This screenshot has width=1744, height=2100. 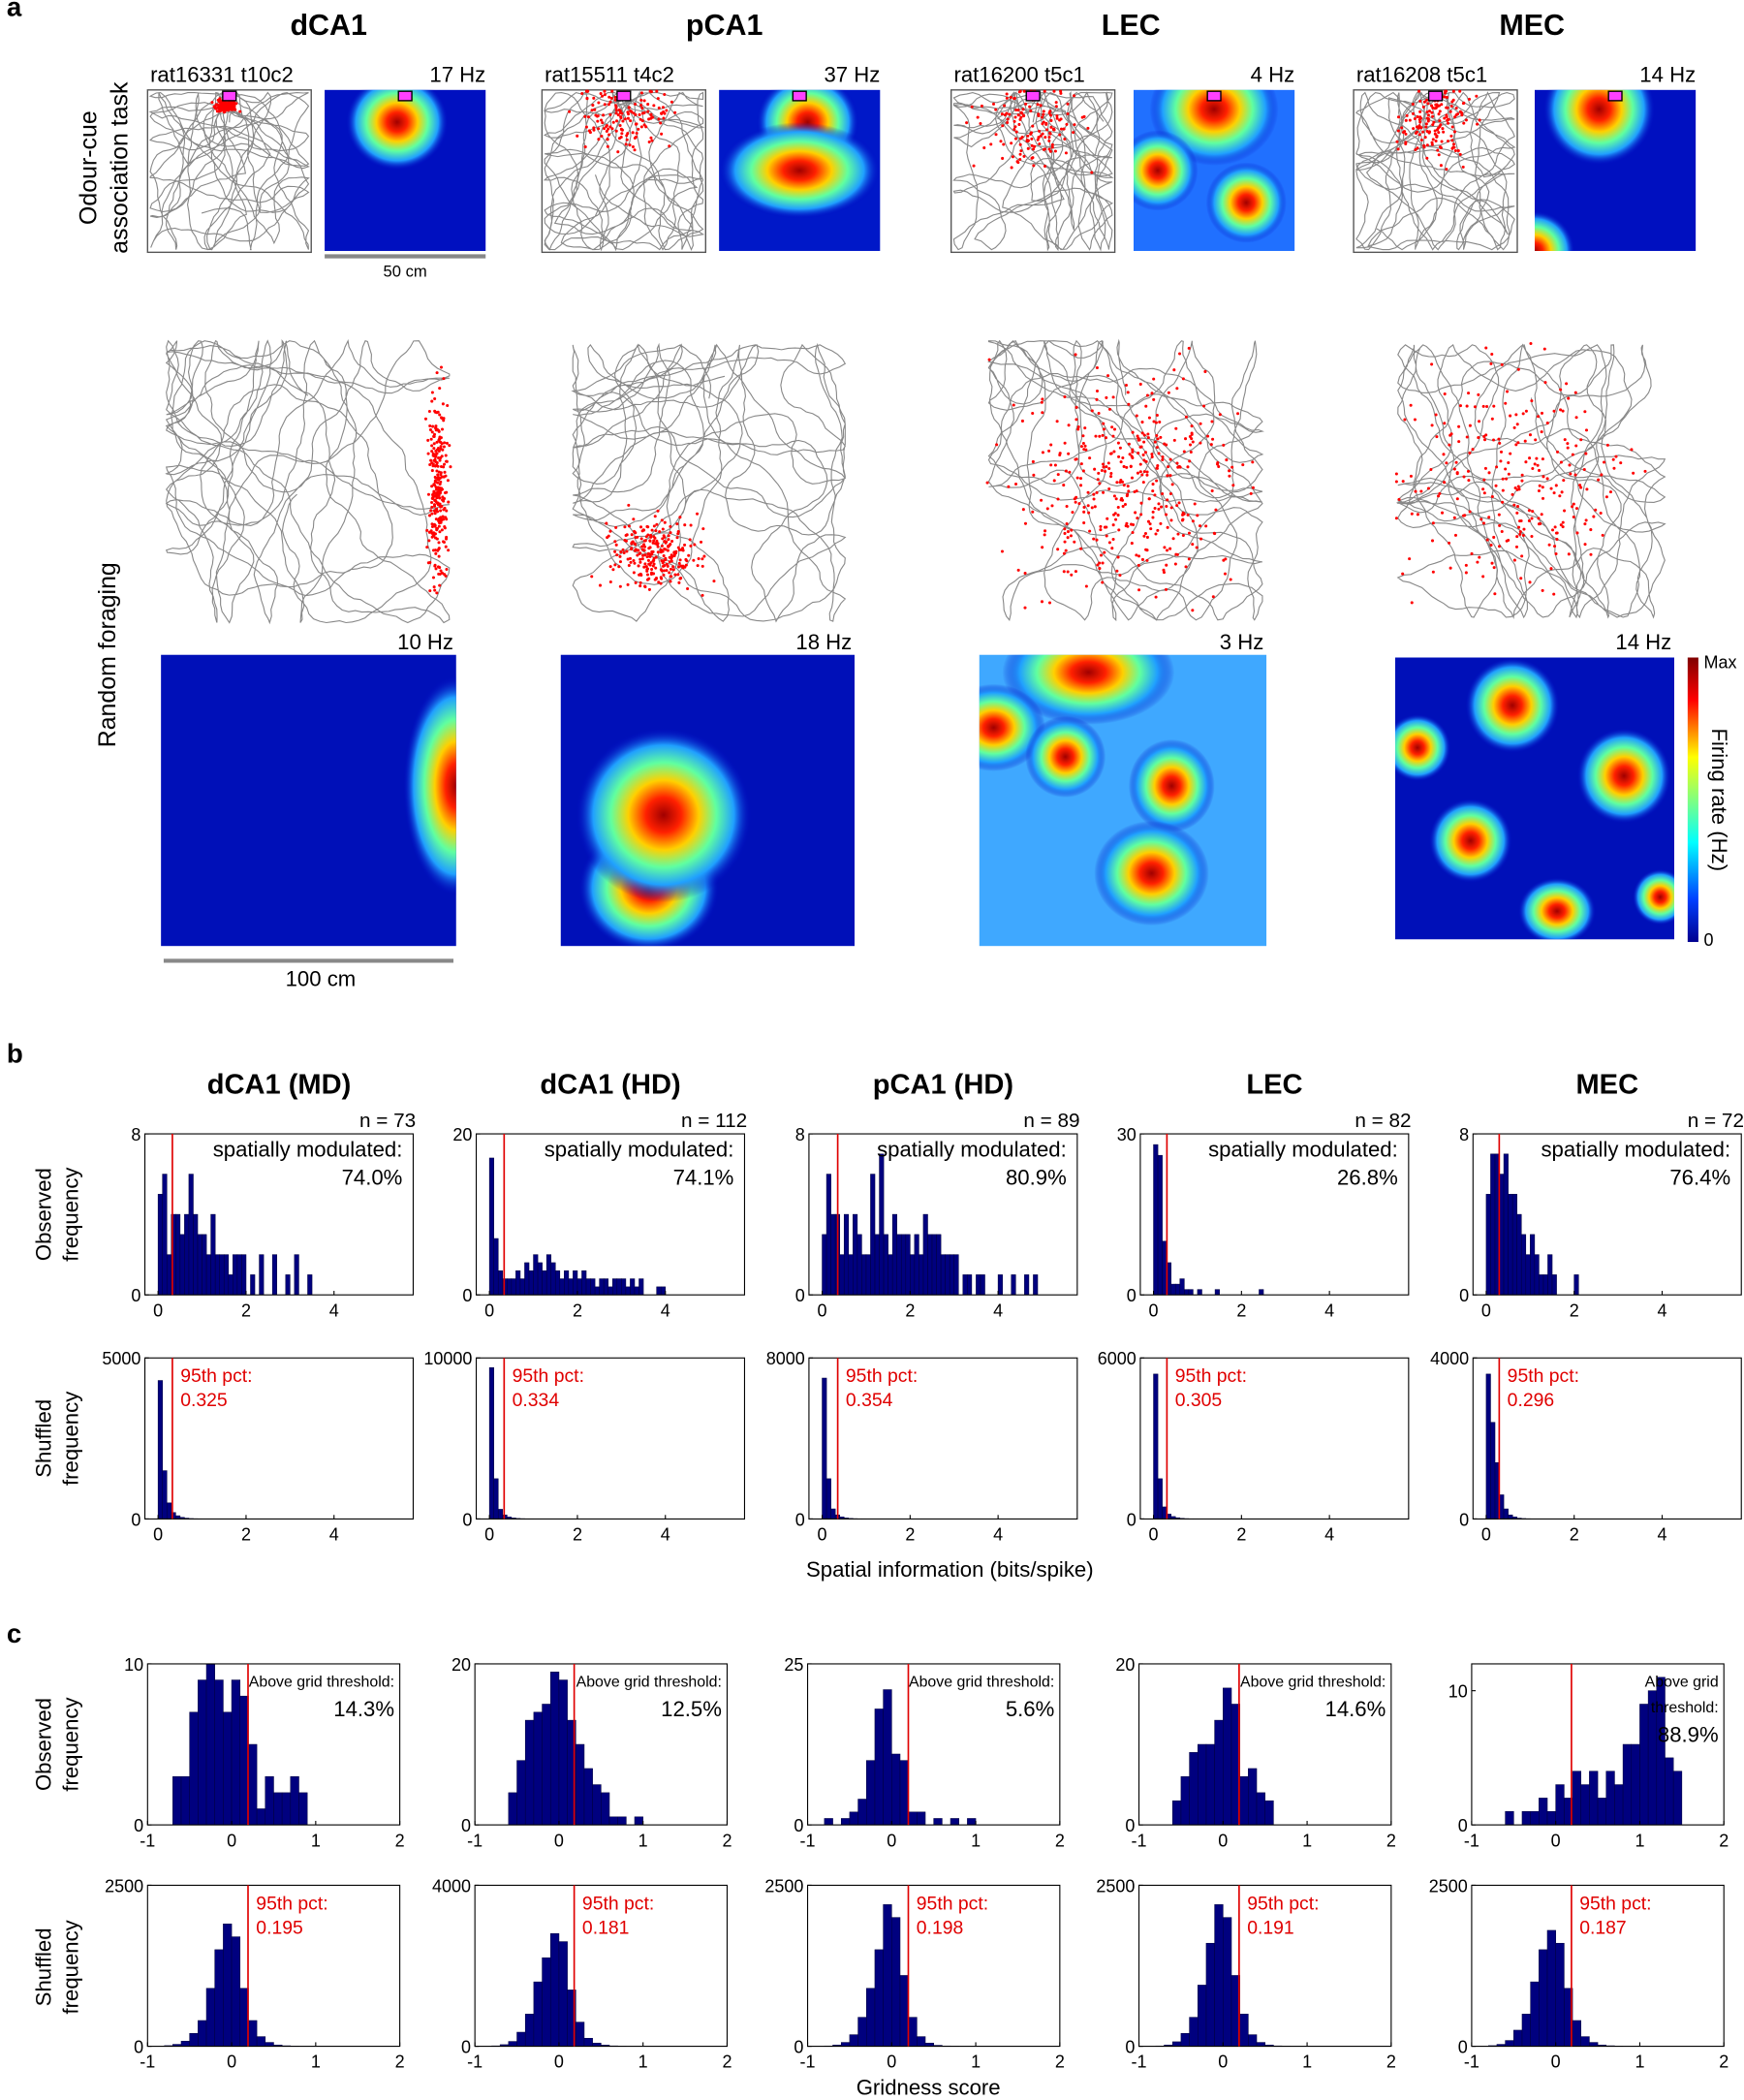 I want to click on y-tick-label: 6000, so click(x=1117, y=1358).